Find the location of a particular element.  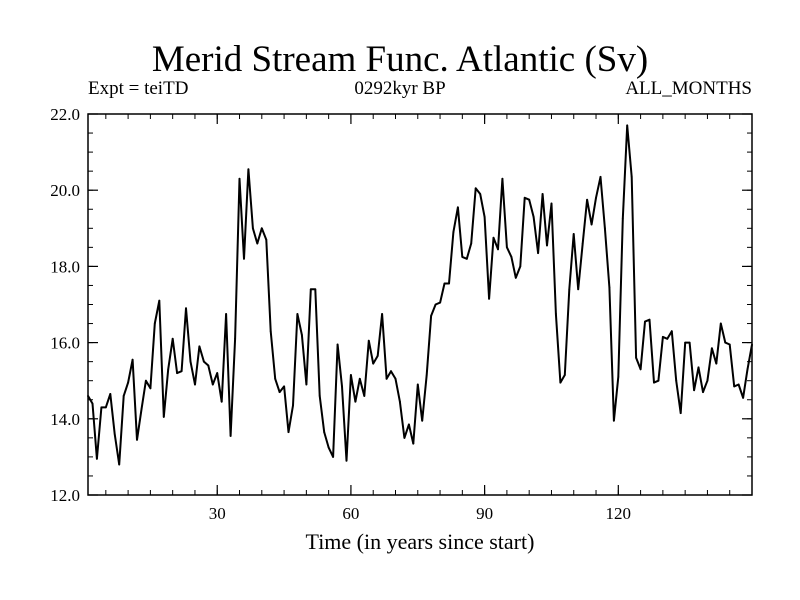

experiment-label: Expt = teiTD is located at coordinates (138, 88).